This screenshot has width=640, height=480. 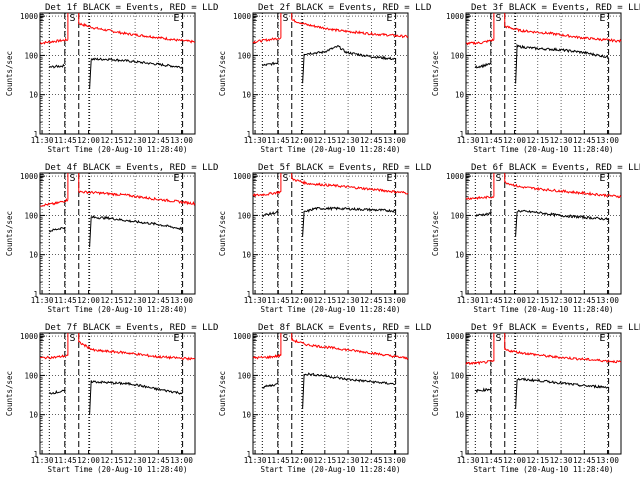 What do you see at coordinates (344, 168) in the screenshot?
I see `chart-title: Det 5f BLACK = Events, RED = LLD` at bounding box center [344, 168].